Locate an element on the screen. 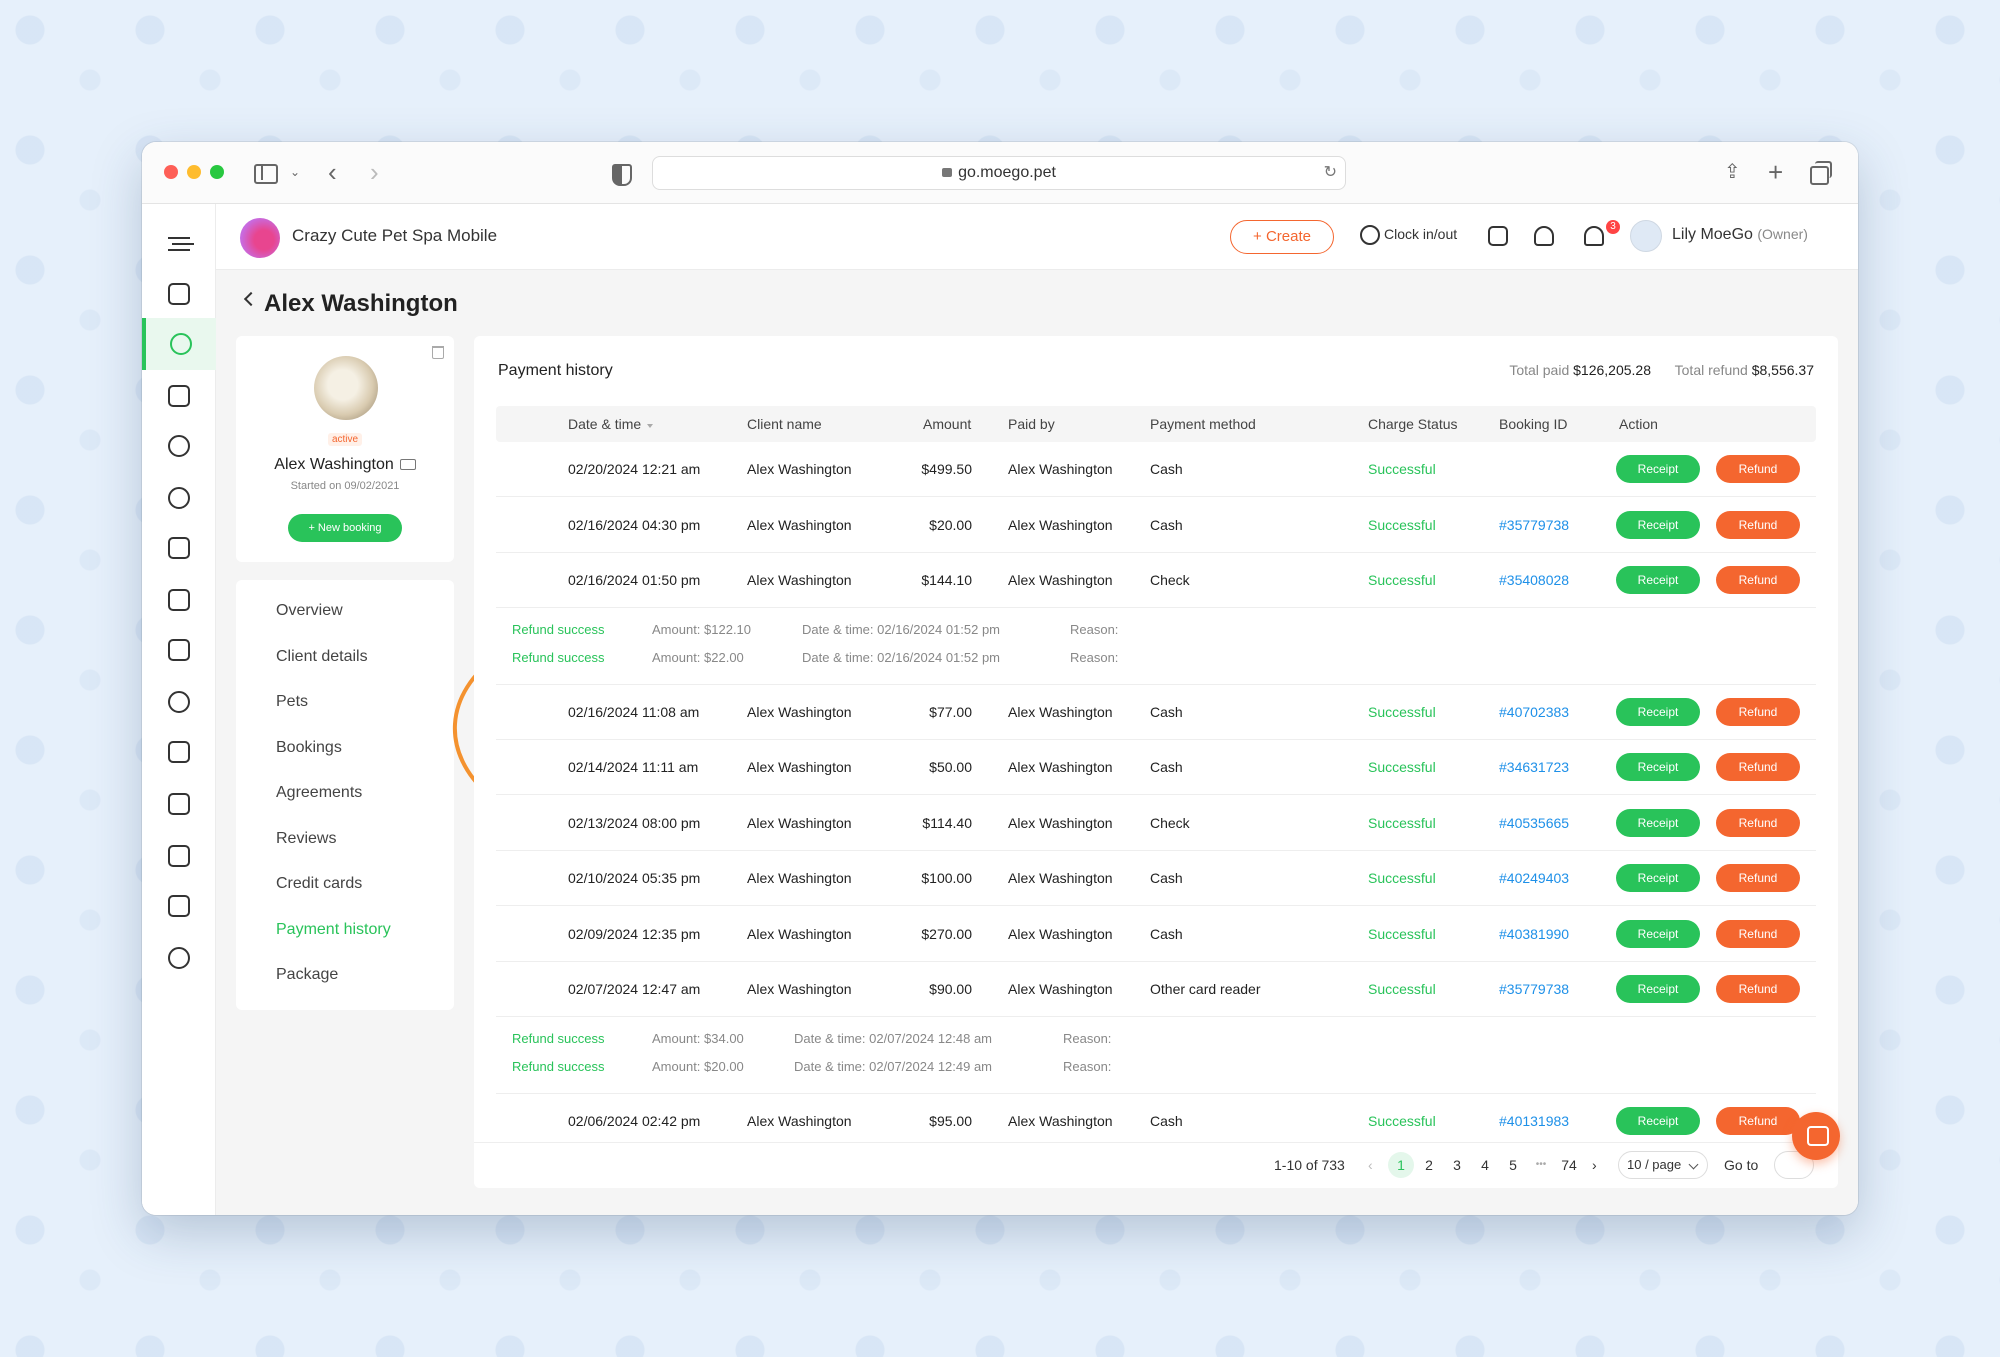  forward-arrow-icon: › is located at coordinates (374, 172).